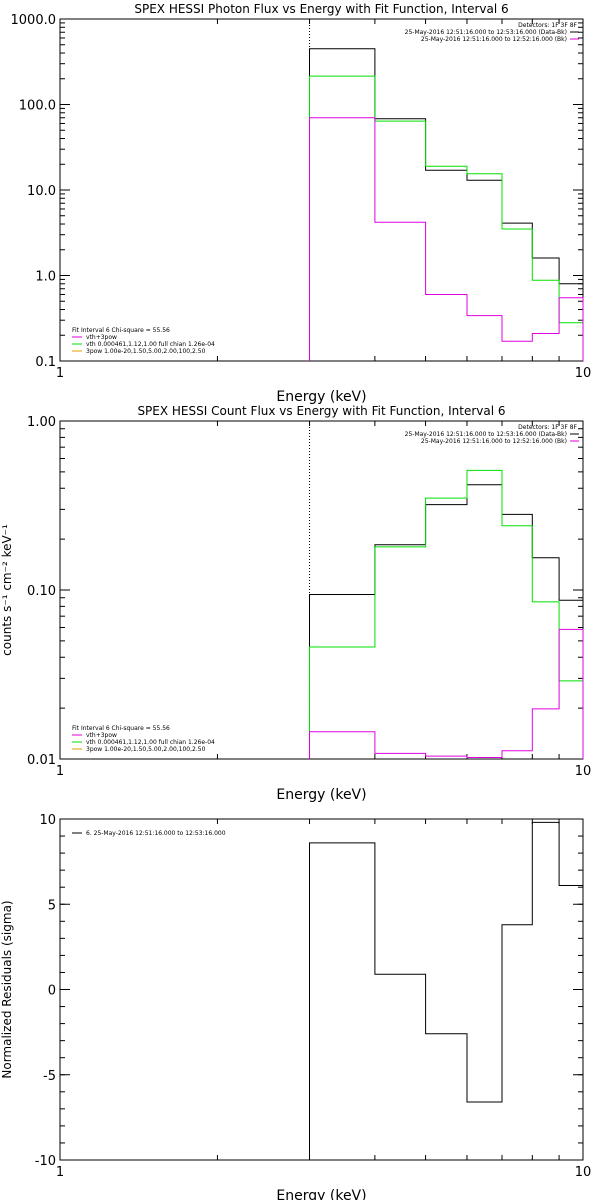  I want to click on y-tick-label: 1.00, so click(41, 422).